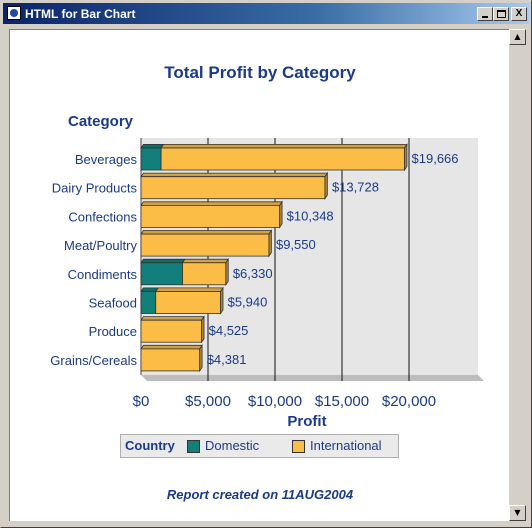 The height and width of the screenshot is (528, 532). Describe the element at coordinates (150, 445) in the screenshot. I see `legend-title: Country` at that location.